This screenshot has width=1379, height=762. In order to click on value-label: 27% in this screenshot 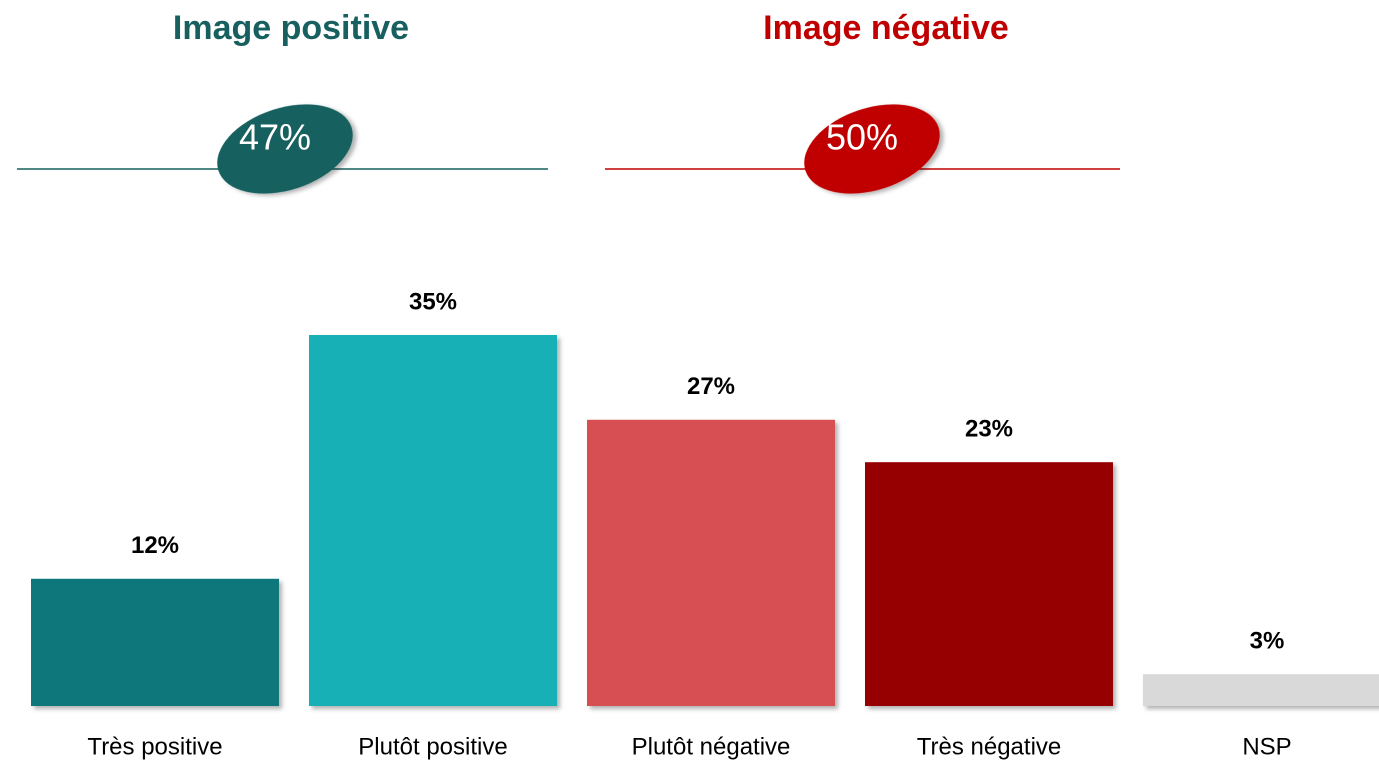, I will do `click(711, 386)`.